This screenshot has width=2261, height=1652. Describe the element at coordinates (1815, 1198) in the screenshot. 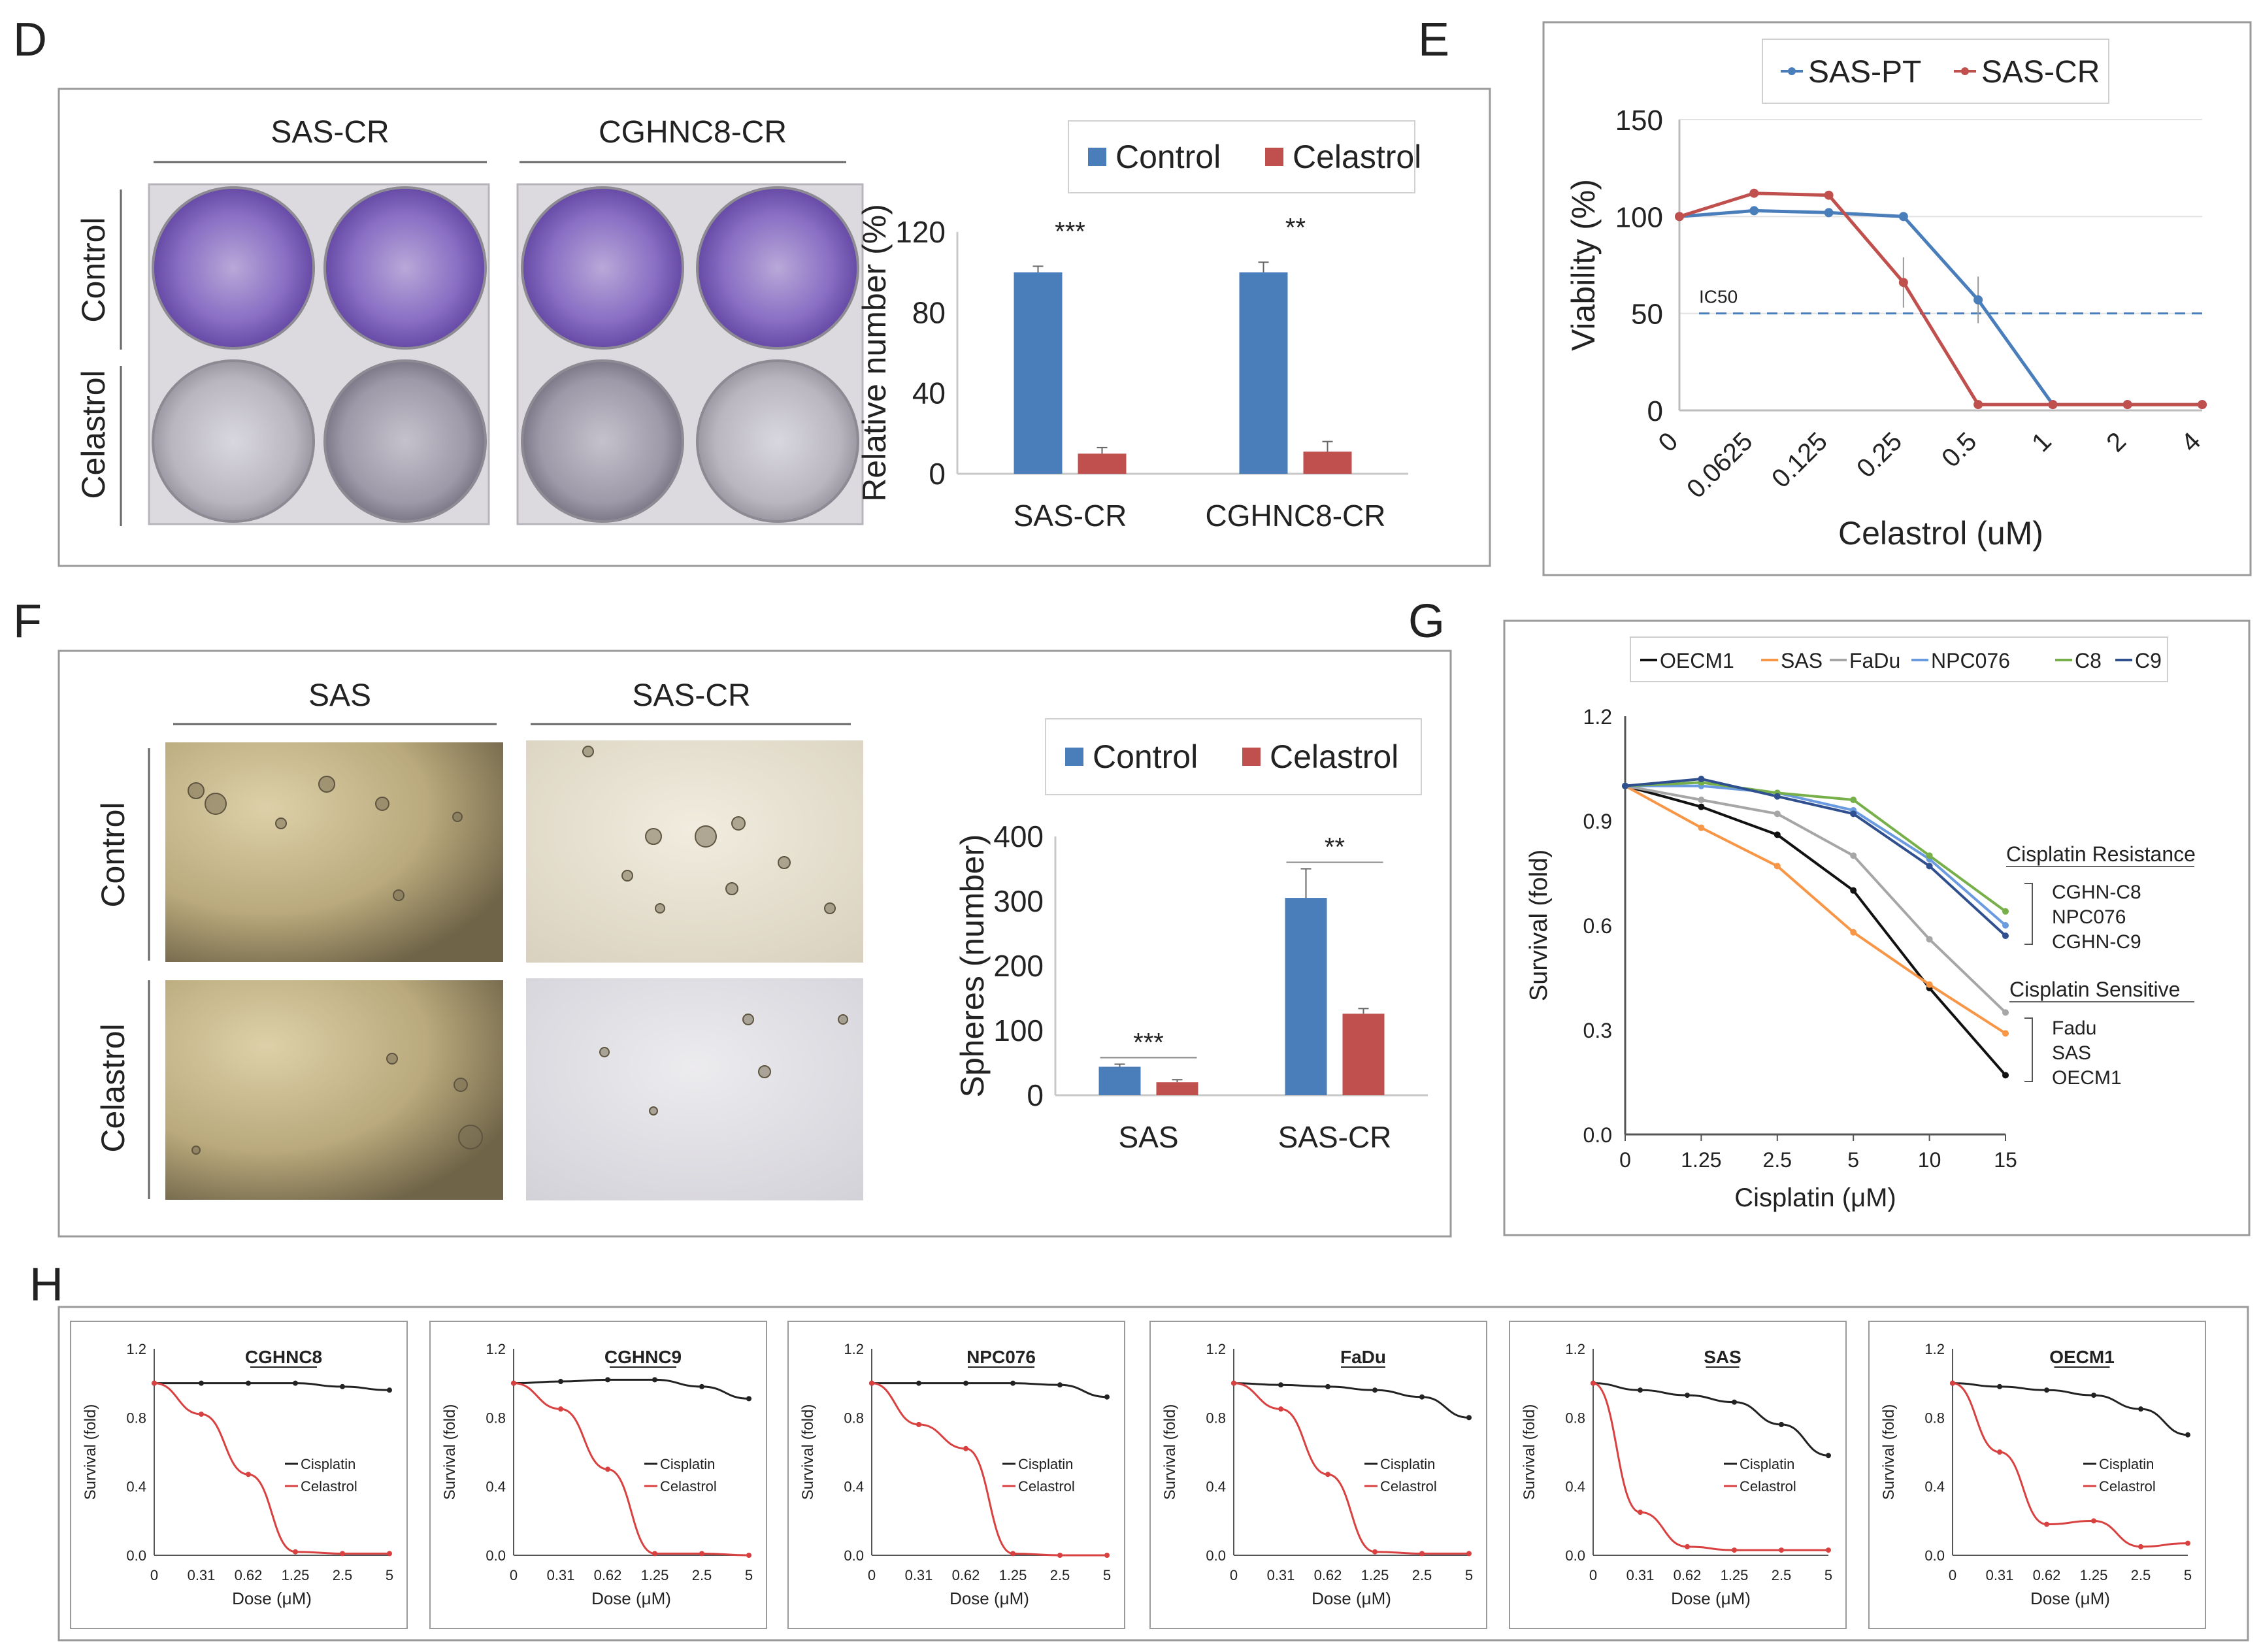

I see `x-axis-title: Cisplatin (μM)` at that location.